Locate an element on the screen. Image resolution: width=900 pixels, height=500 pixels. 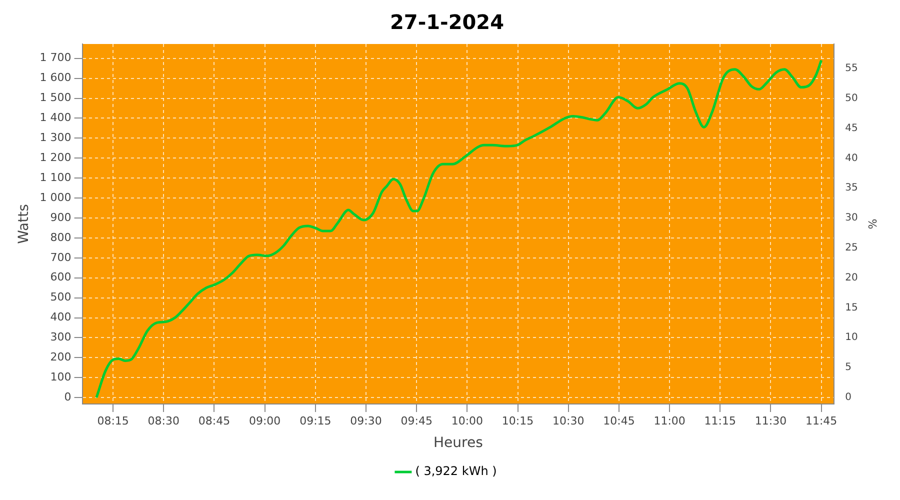
y2-tick-label: 15 is located at coordinates (851, 308).